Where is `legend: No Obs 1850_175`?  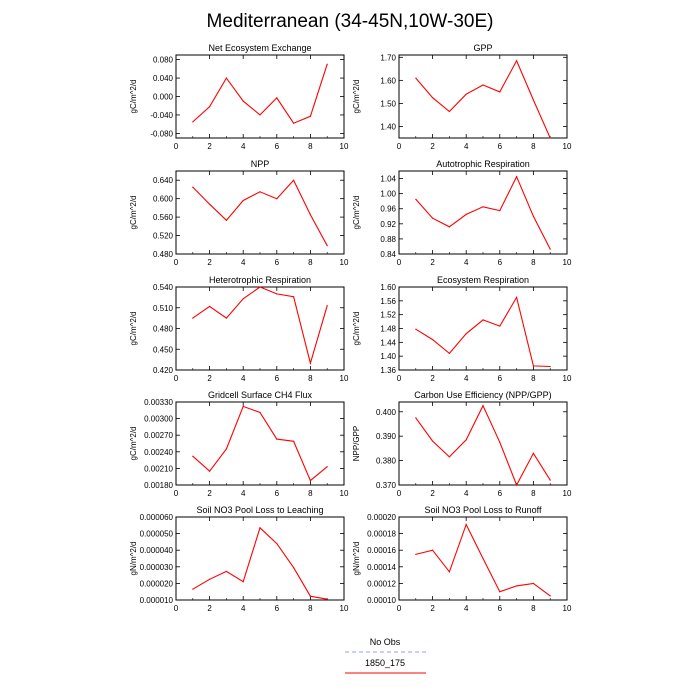 legend: No Obs 1850_175 is located at coordinates (385, 655).